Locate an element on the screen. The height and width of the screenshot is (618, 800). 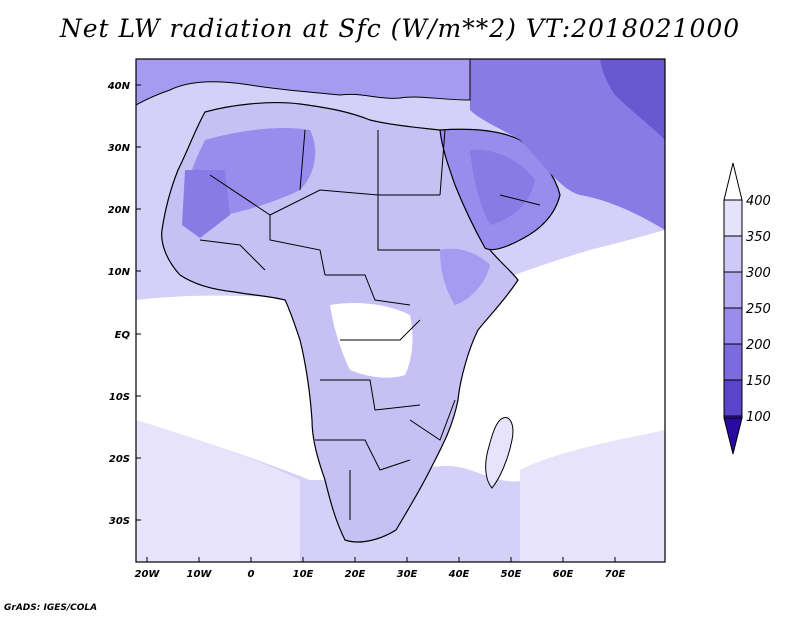
colorbar-below-arrow is located at coordinates (733, 436).